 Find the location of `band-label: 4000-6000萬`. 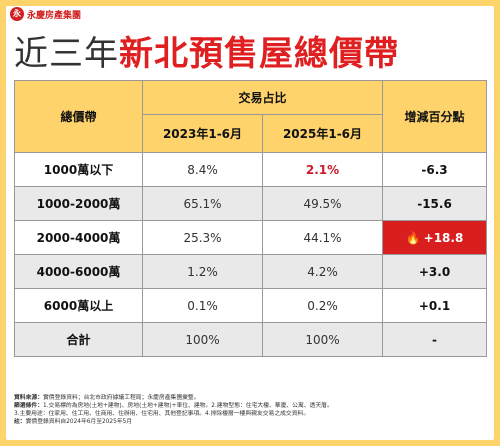

band-label: 4000-6000萬 is located at coordinates (78, 271).